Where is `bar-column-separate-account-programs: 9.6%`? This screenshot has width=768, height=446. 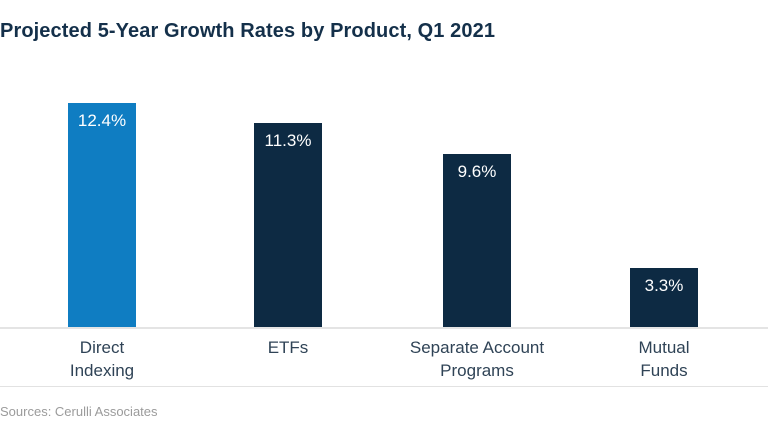 bar-column-separate-account-programs: 9.6% is located at coordinates (477, 241).